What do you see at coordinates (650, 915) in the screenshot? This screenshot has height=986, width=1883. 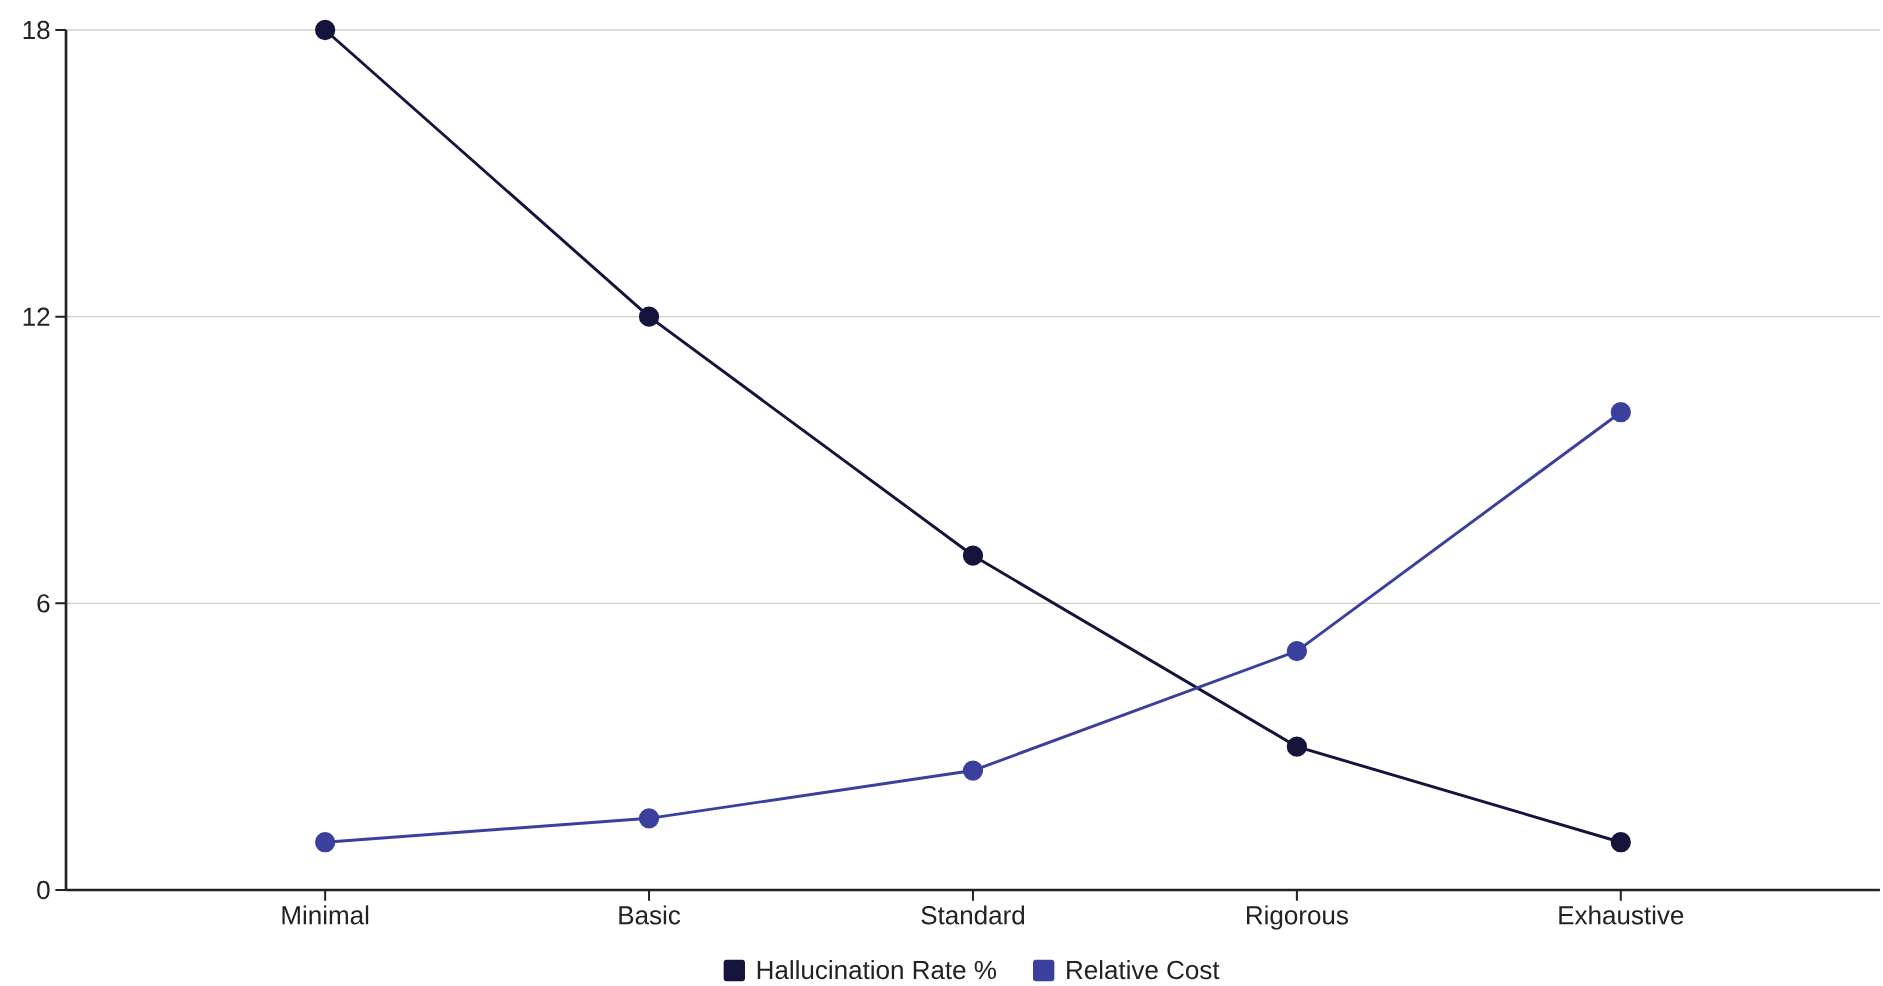 I see `x-tick-label: Basic` at bounding box center [650, 915].